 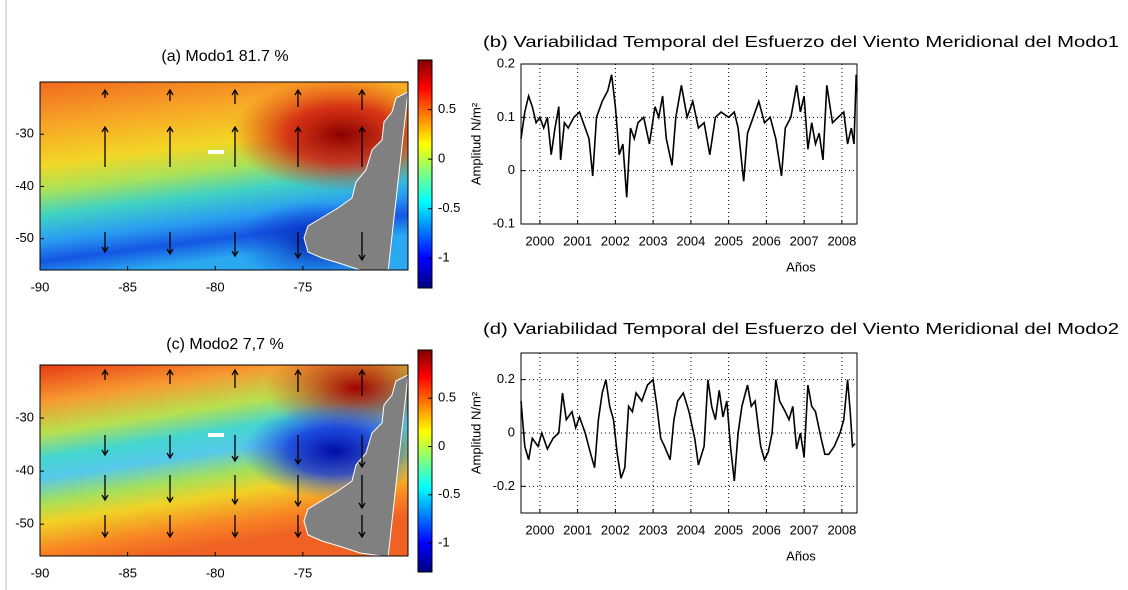 I want to click on panel-title: (c) Modo2 7,7 %, so click(x=224, y=344).